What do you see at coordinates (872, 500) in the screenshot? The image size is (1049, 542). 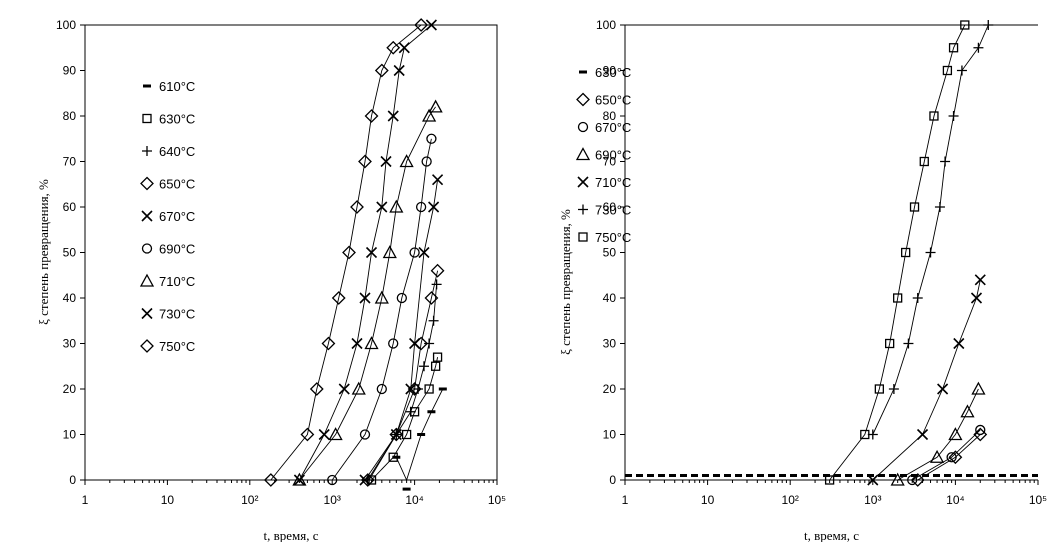 I see `x-tick-label: 10³` at bounding box center [872, 500].